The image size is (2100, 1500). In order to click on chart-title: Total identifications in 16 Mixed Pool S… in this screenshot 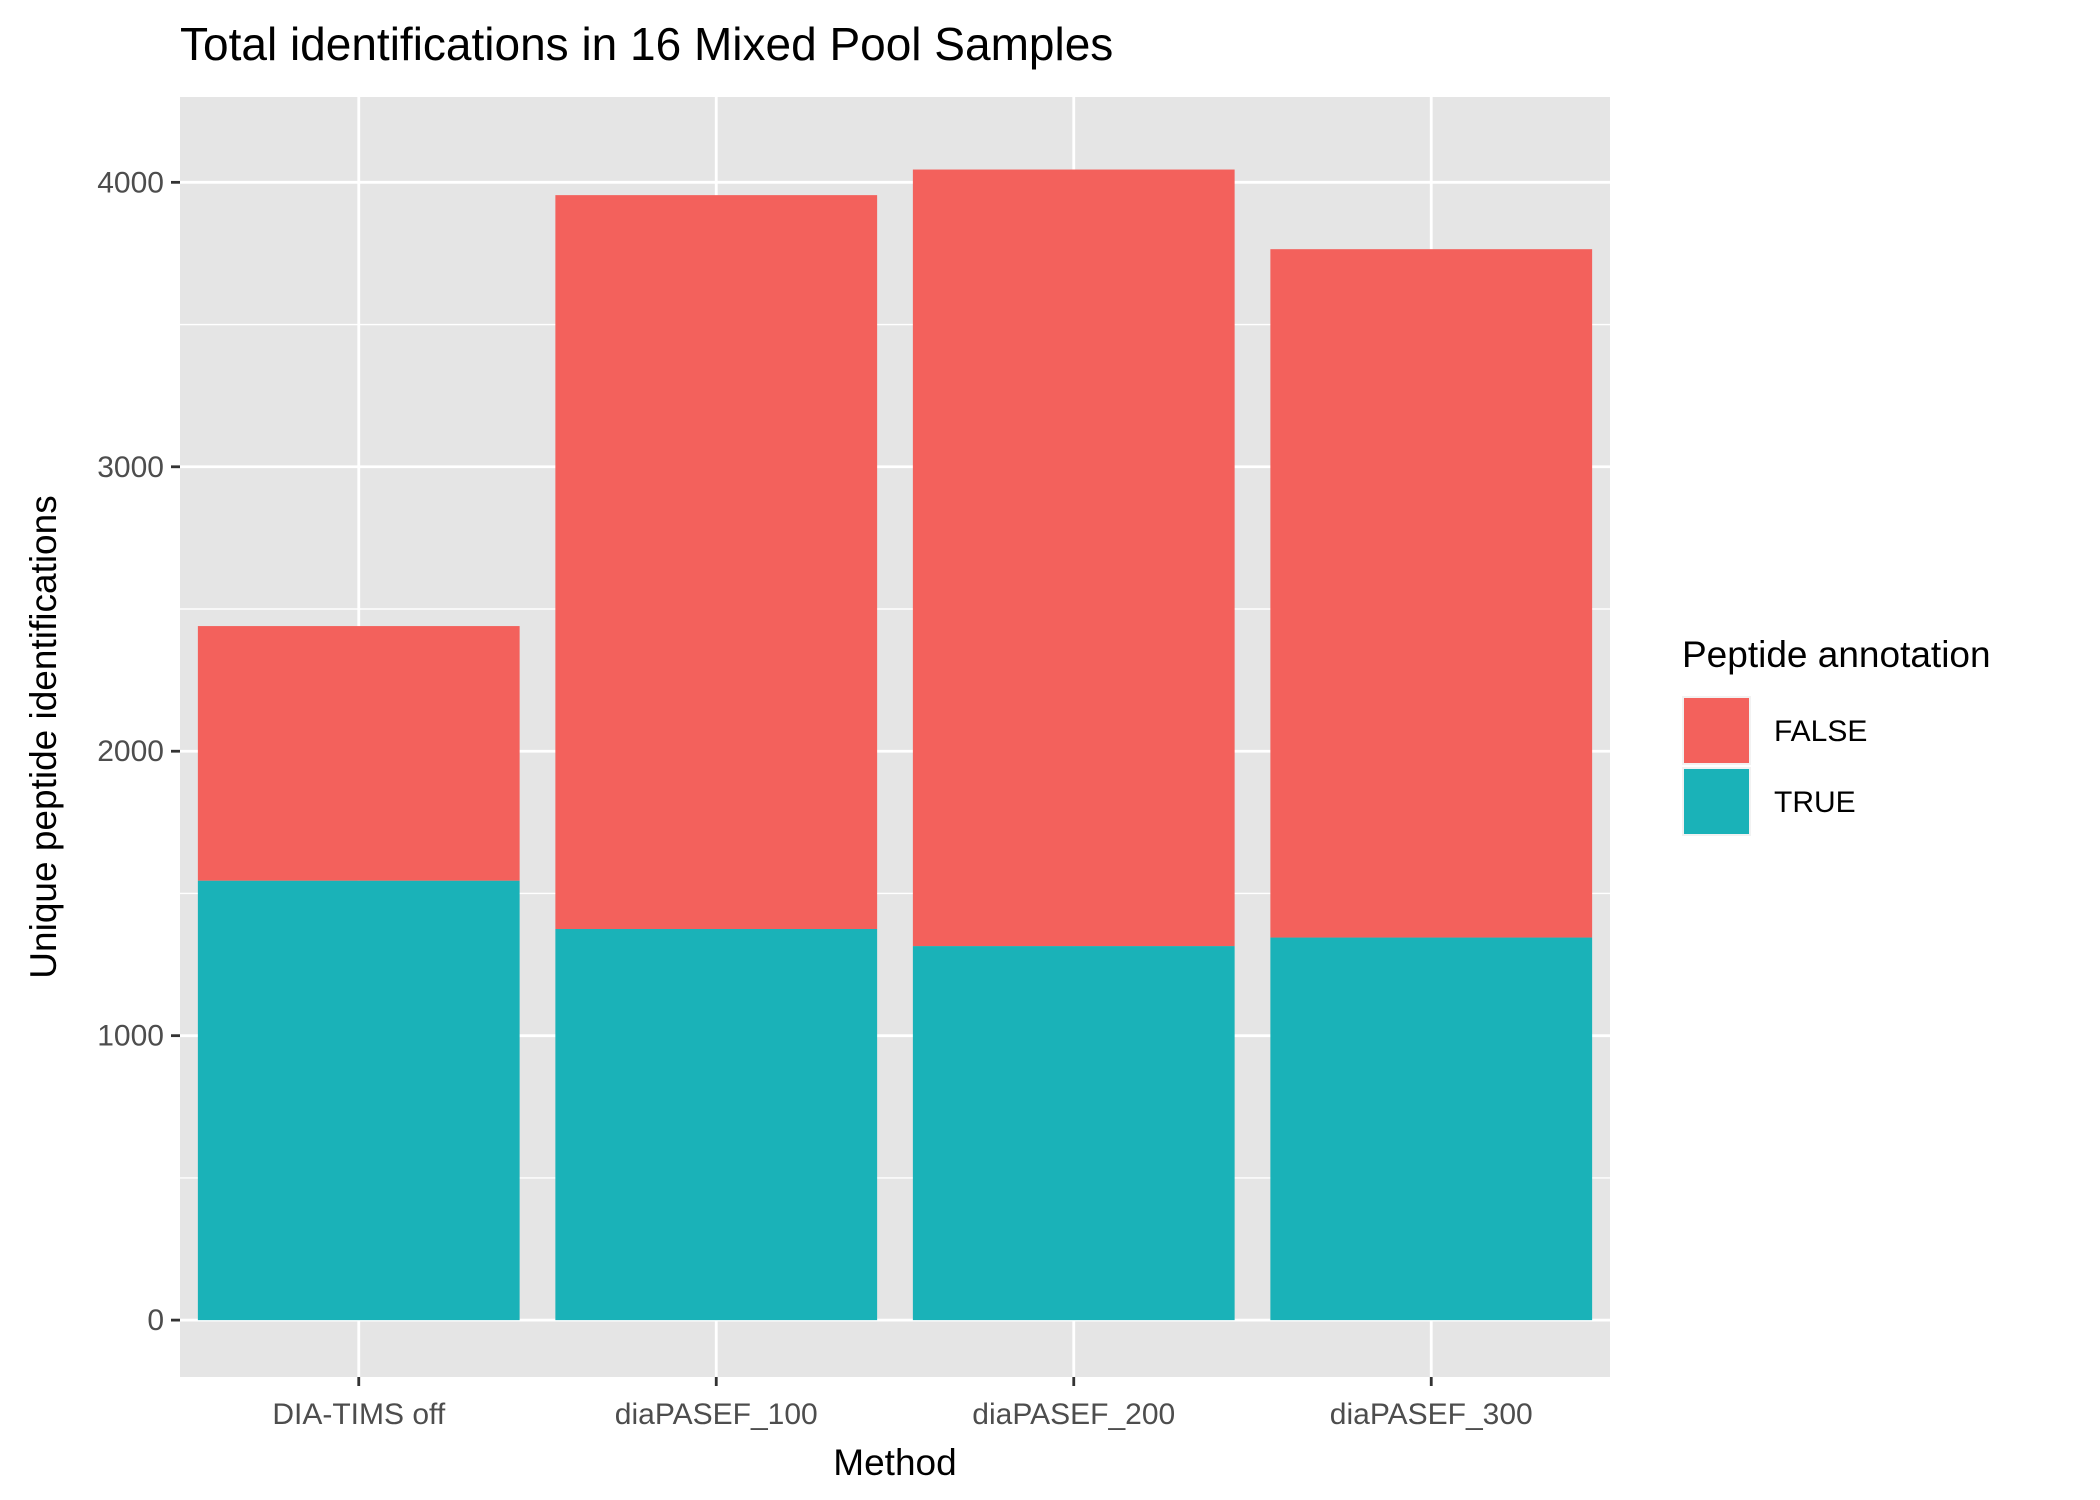, I will do `click(646, 44)`.